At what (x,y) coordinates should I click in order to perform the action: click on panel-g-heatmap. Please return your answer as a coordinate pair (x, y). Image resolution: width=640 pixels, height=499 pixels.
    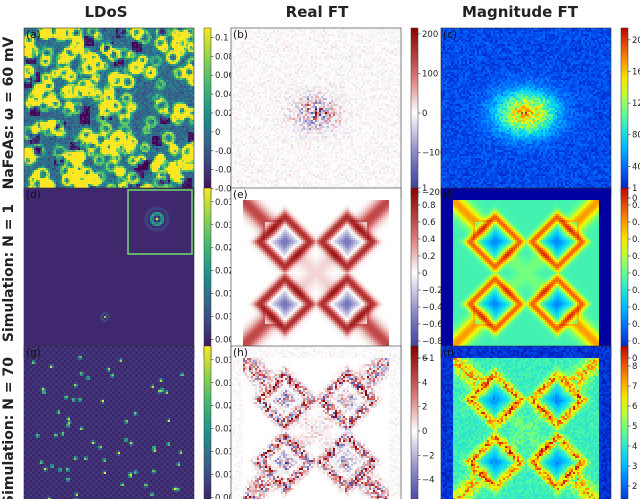
    Looking at the image, I should click on (109, 422).